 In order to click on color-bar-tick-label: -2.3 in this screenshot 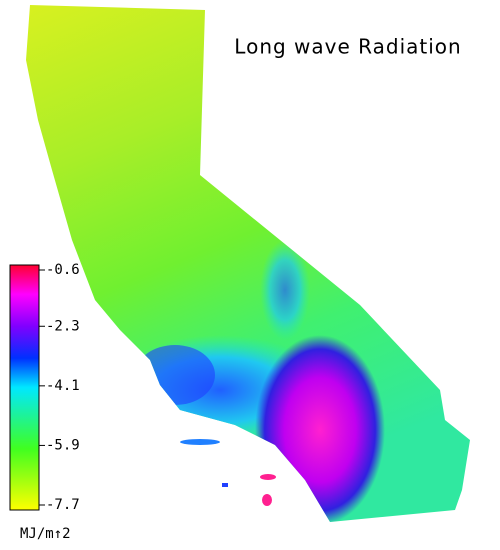, I will do `click(63, 326)`.